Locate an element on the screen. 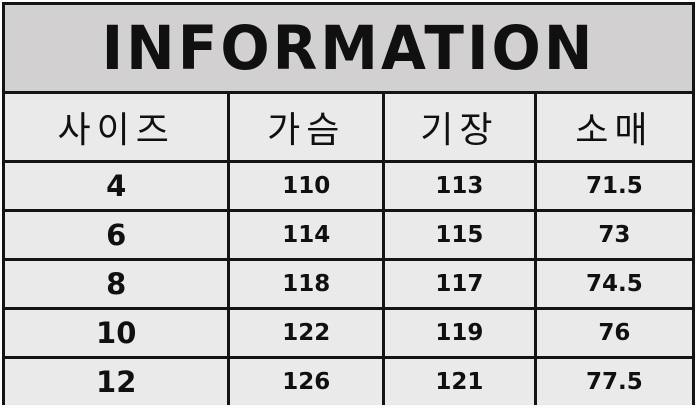  chart-title: INFORMATION is located at coordinates (348, 48).